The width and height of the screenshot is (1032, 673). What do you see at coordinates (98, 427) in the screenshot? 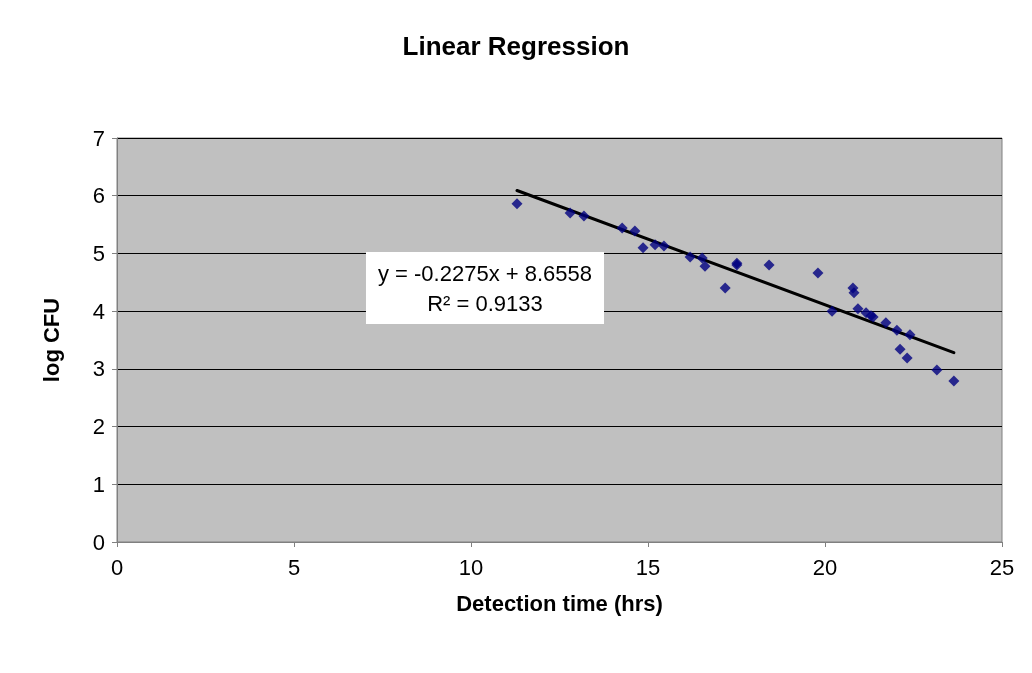
I see `y-tick-label: 2` at bounding box center [98, 427].